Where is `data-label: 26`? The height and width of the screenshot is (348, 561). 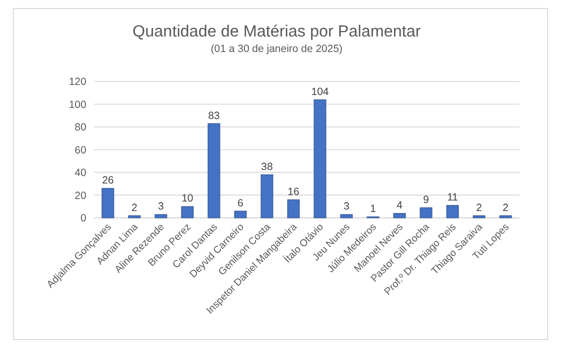 data-label: 26 is located at coordinates (108, 181).